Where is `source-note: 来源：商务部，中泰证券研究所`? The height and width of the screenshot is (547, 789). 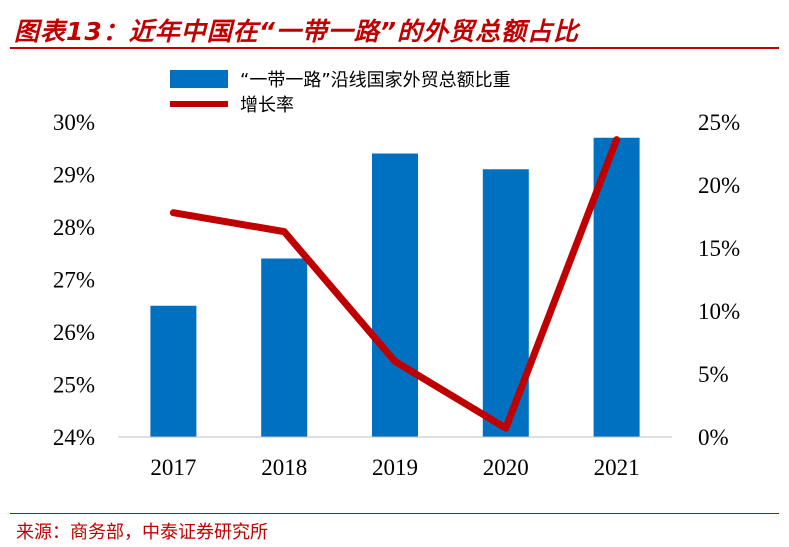
source-note: 来源：商务部，中泰证券研究所 is located at coordinates (142, 532).